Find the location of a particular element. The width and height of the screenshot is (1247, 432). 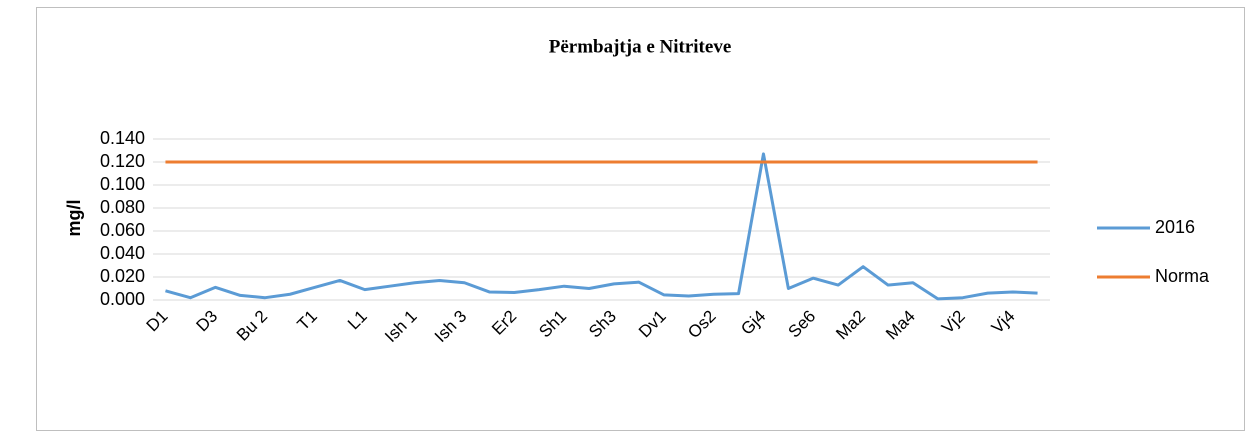

y-tick-label: 0.140 is located at coordinates (122, 138).